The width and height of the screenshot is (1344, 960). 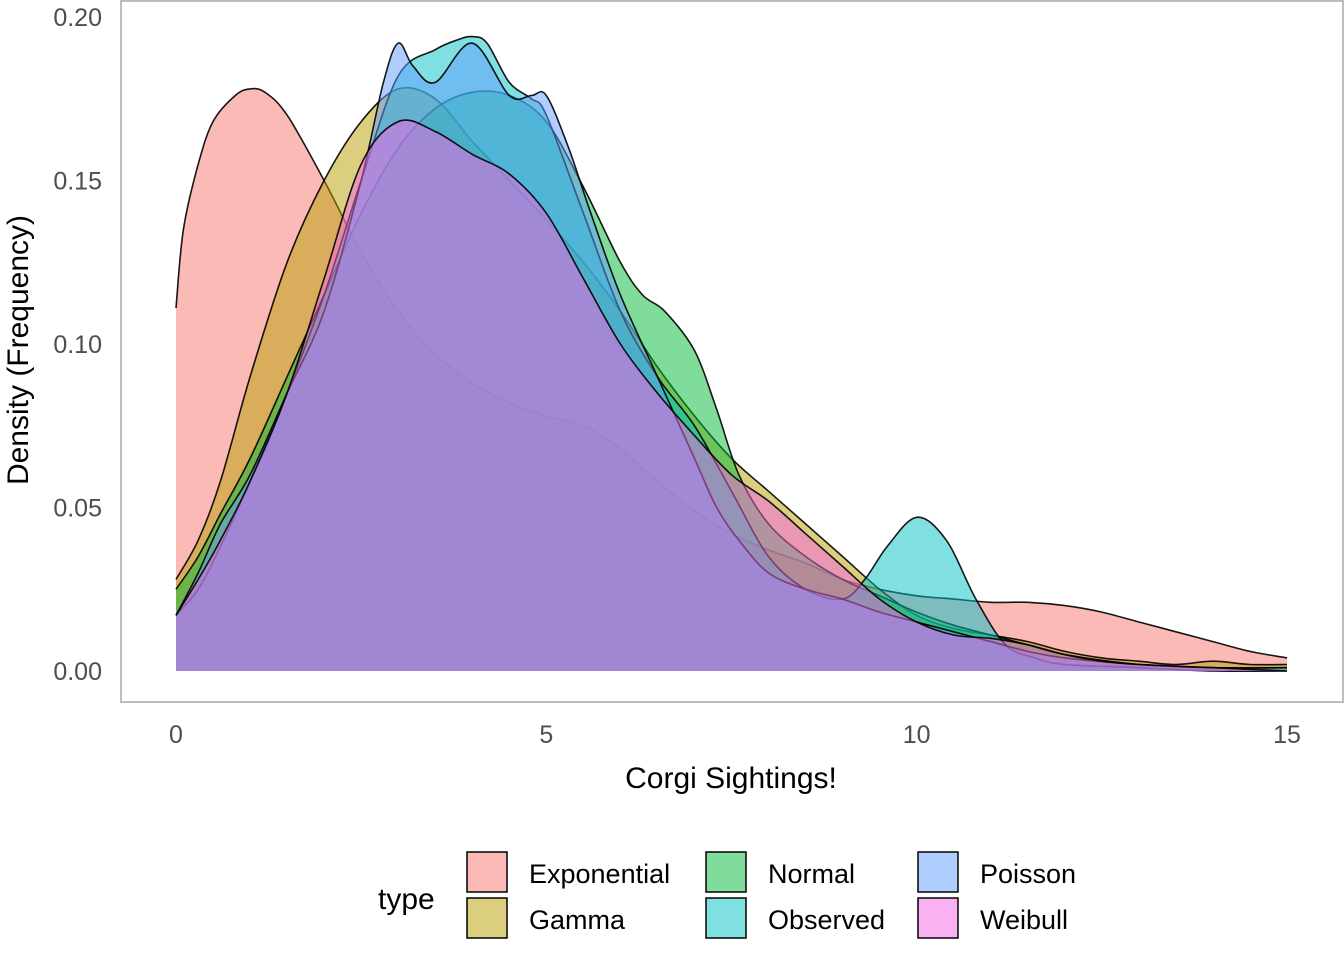 What do you see at coordinates (546, 735) in the screenshot?
I see `x-tick-label: 5` at bounding box center [546, 735].